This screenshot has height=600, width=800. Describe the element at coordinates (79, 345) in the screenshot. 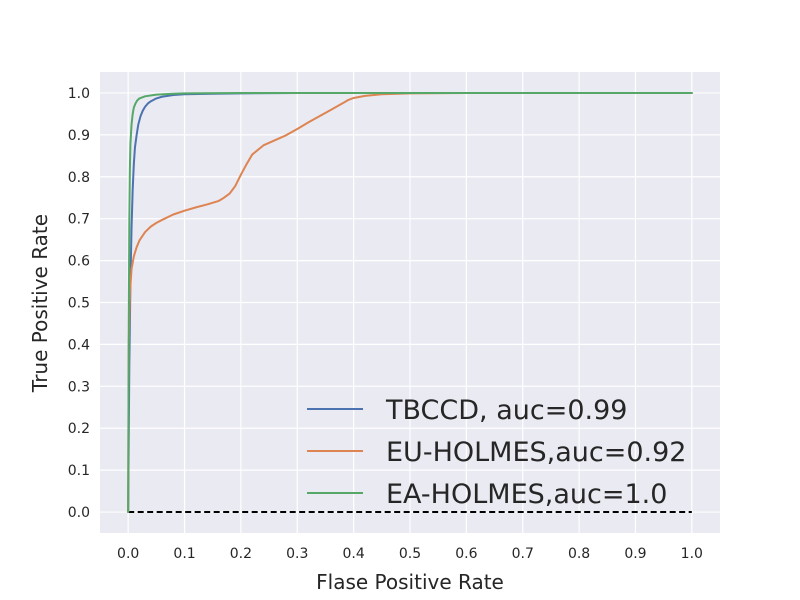

I see `y-tick-label: 0.4` at that location.